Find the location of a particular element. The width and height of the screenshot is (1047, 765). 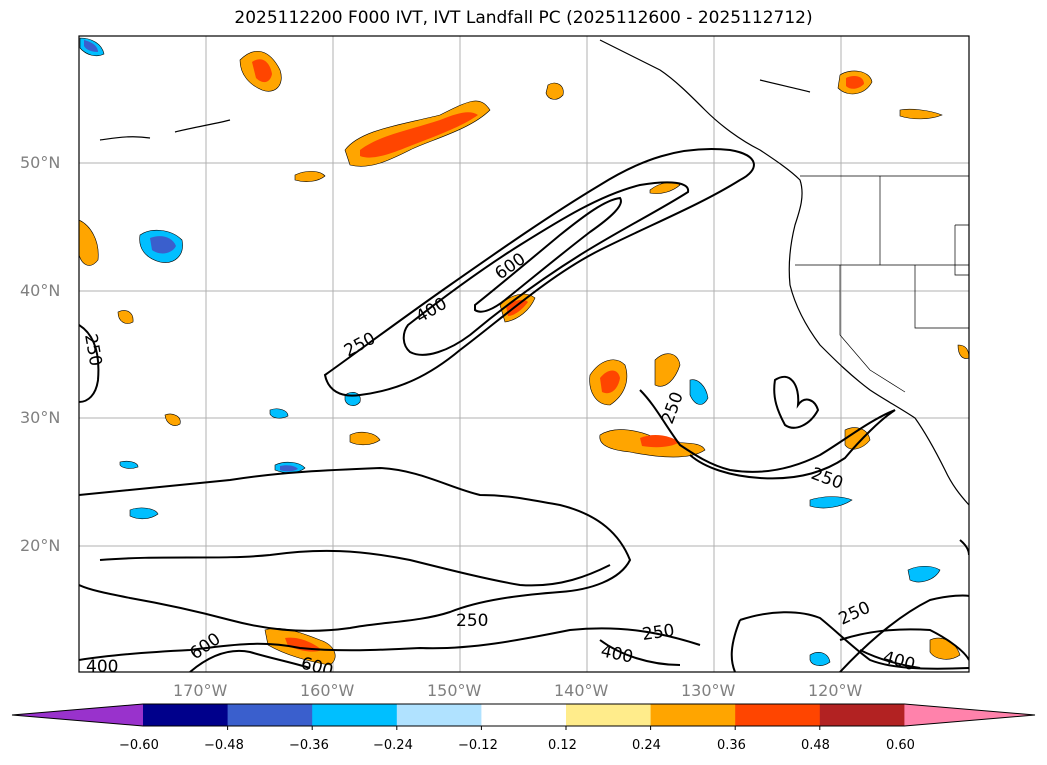

colorbar-tick-label: 0.60 is located at coordinates (900, 745).